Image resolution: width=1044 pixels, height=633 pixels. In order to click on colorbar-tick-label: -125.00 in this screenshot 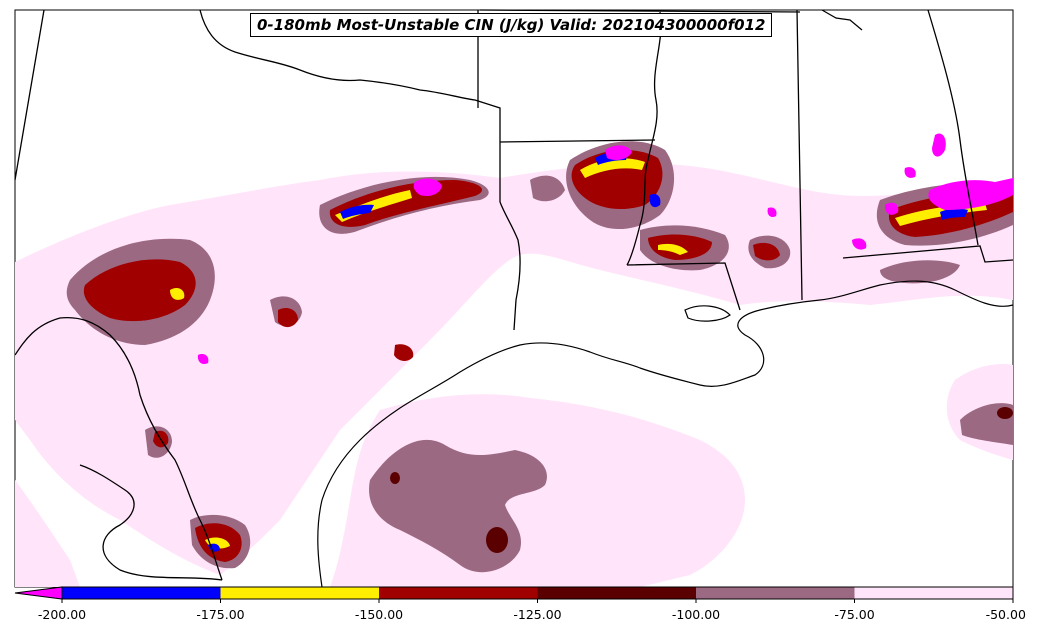, I will do `click(537, 614)`.